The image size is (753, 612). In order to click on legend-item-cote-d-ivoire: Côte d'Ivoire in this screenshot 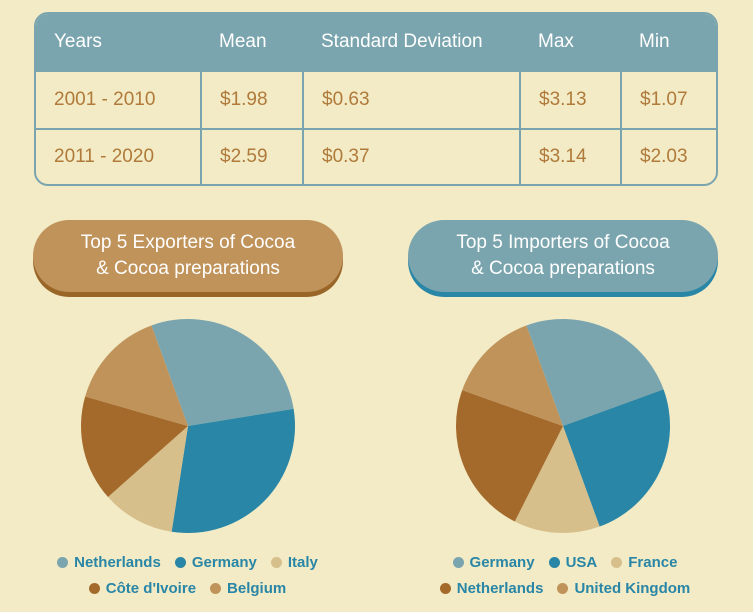, I will do `click(142, 588)`.